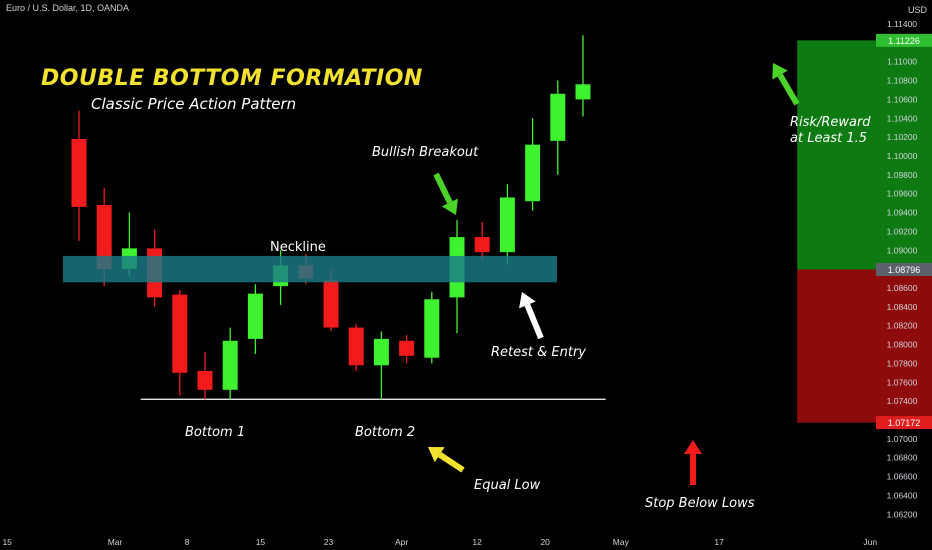  I want to click on retest-arrow-icon-head, so click(527, 300).